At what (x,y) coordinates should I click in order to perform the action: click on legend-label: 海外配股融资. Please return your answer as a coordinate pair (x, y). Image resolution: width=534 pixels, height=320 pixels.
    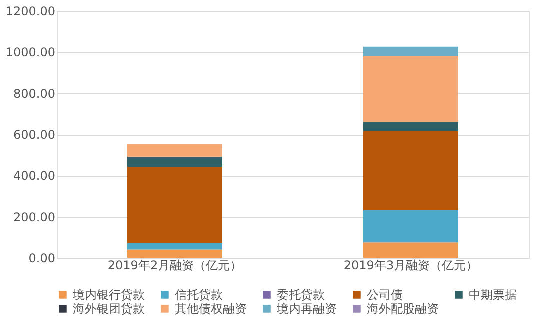
    Looking at the image, I should click on (403, 309).